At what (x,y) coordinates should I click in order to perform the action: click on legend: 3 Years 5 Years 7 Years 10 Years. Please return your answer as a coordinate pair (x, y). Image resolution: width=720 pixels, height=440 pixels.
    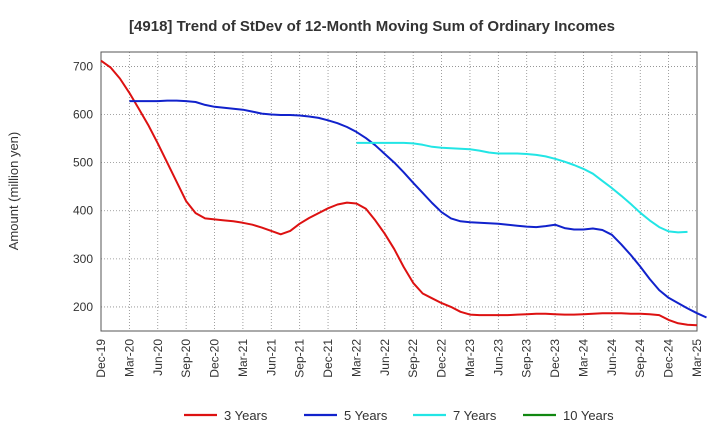
    Looking at the image, I should click on (399, 415).